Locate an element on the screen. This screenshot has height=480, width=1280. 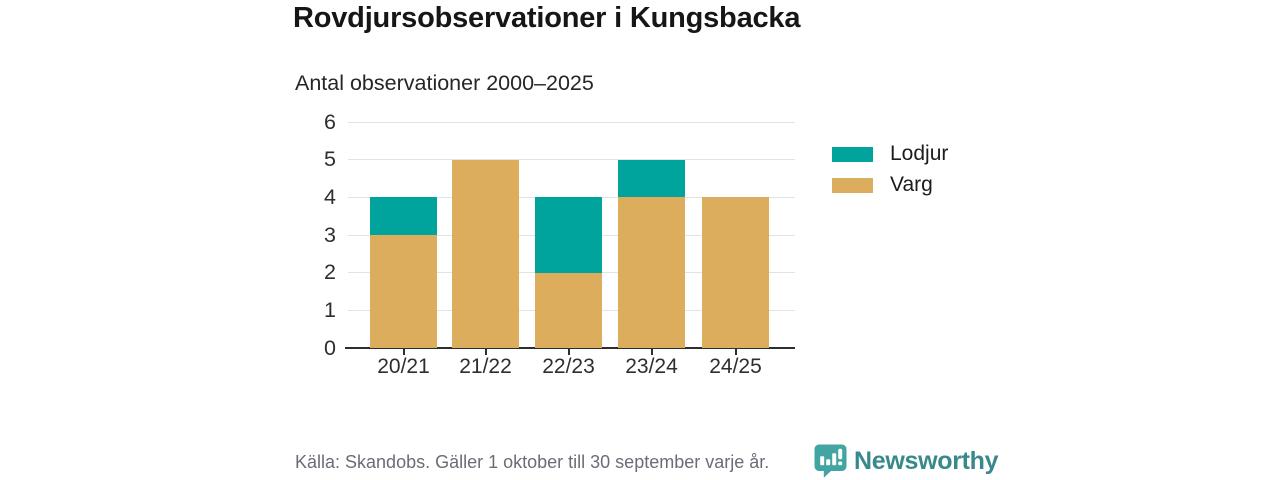
legend-item-lodjur: Lodjur is located at coordinates (890, 153).